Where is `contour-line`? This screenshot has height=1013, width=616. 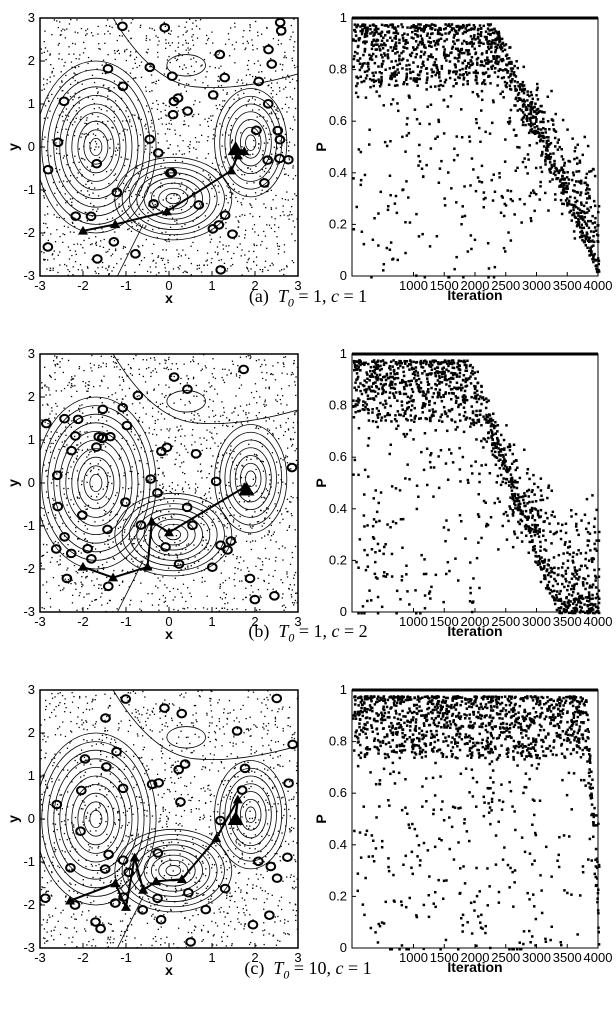 contour-line is located at coordinates (173, 199).